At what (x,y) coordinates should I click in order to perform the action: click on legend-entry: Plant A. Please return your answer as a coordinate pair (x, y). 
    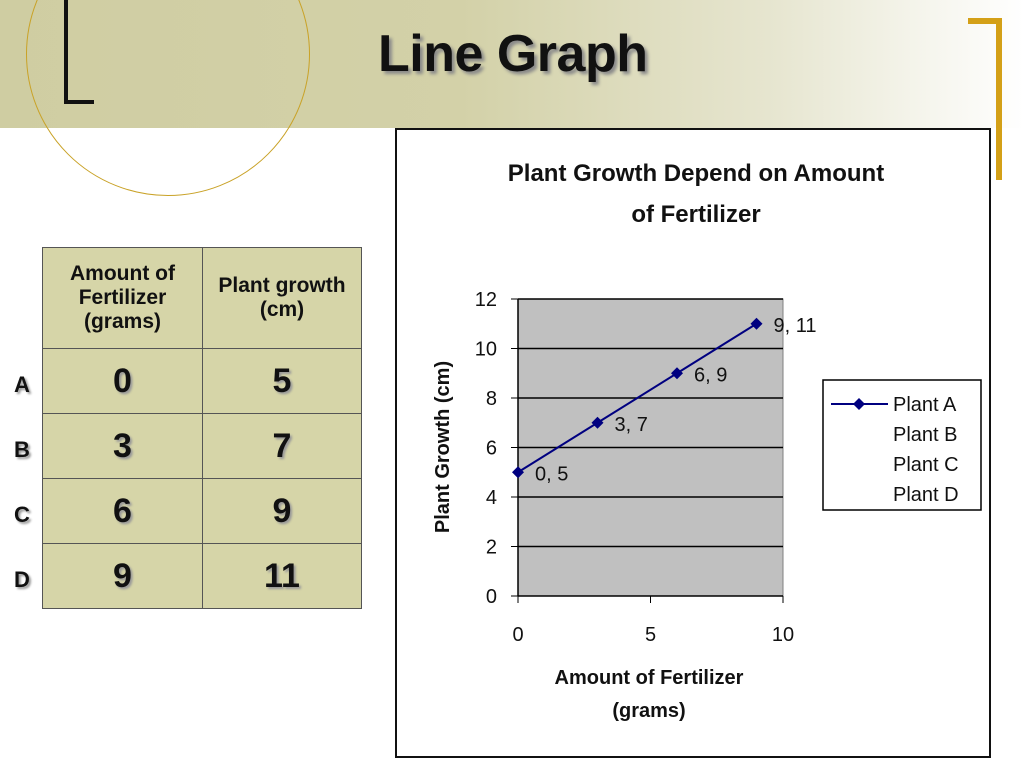
    Looking at the image, I should click on (925, 405).